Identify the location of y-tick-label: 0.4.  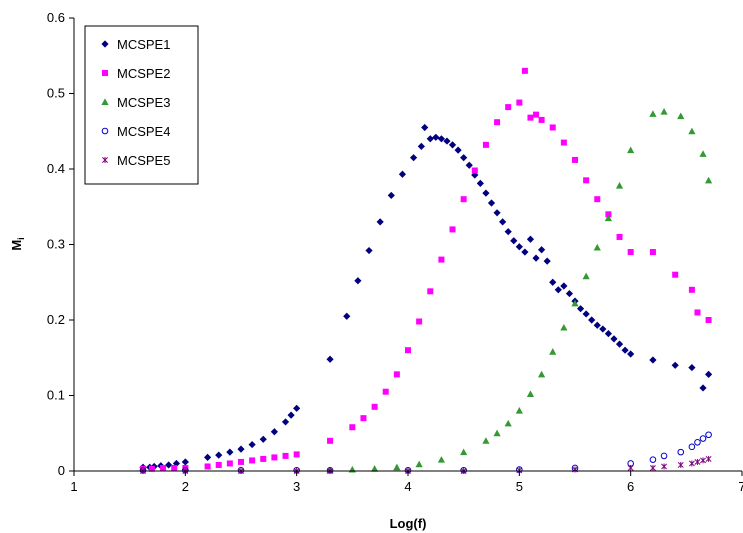
(56, 168).